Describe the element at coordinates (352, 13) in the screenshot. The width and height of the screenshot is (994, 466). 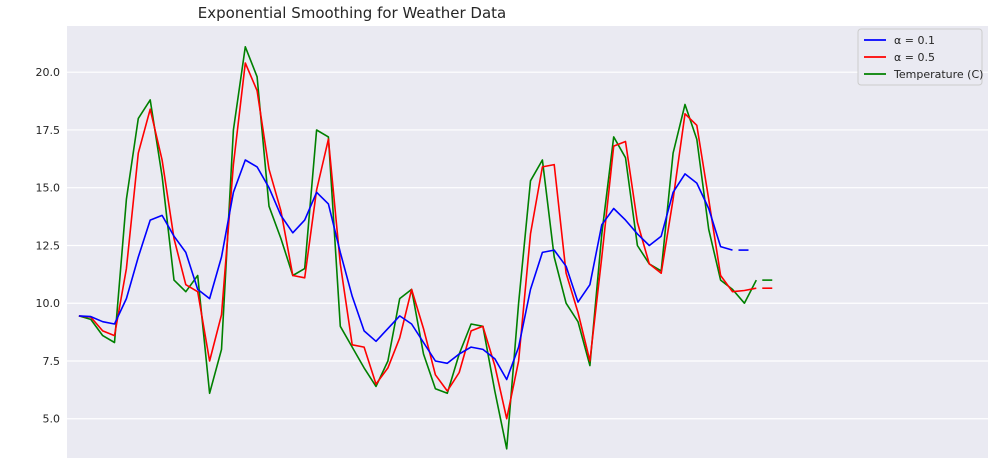
I see `chart-title: Exponential Smoothing for Weather Data` at that location.